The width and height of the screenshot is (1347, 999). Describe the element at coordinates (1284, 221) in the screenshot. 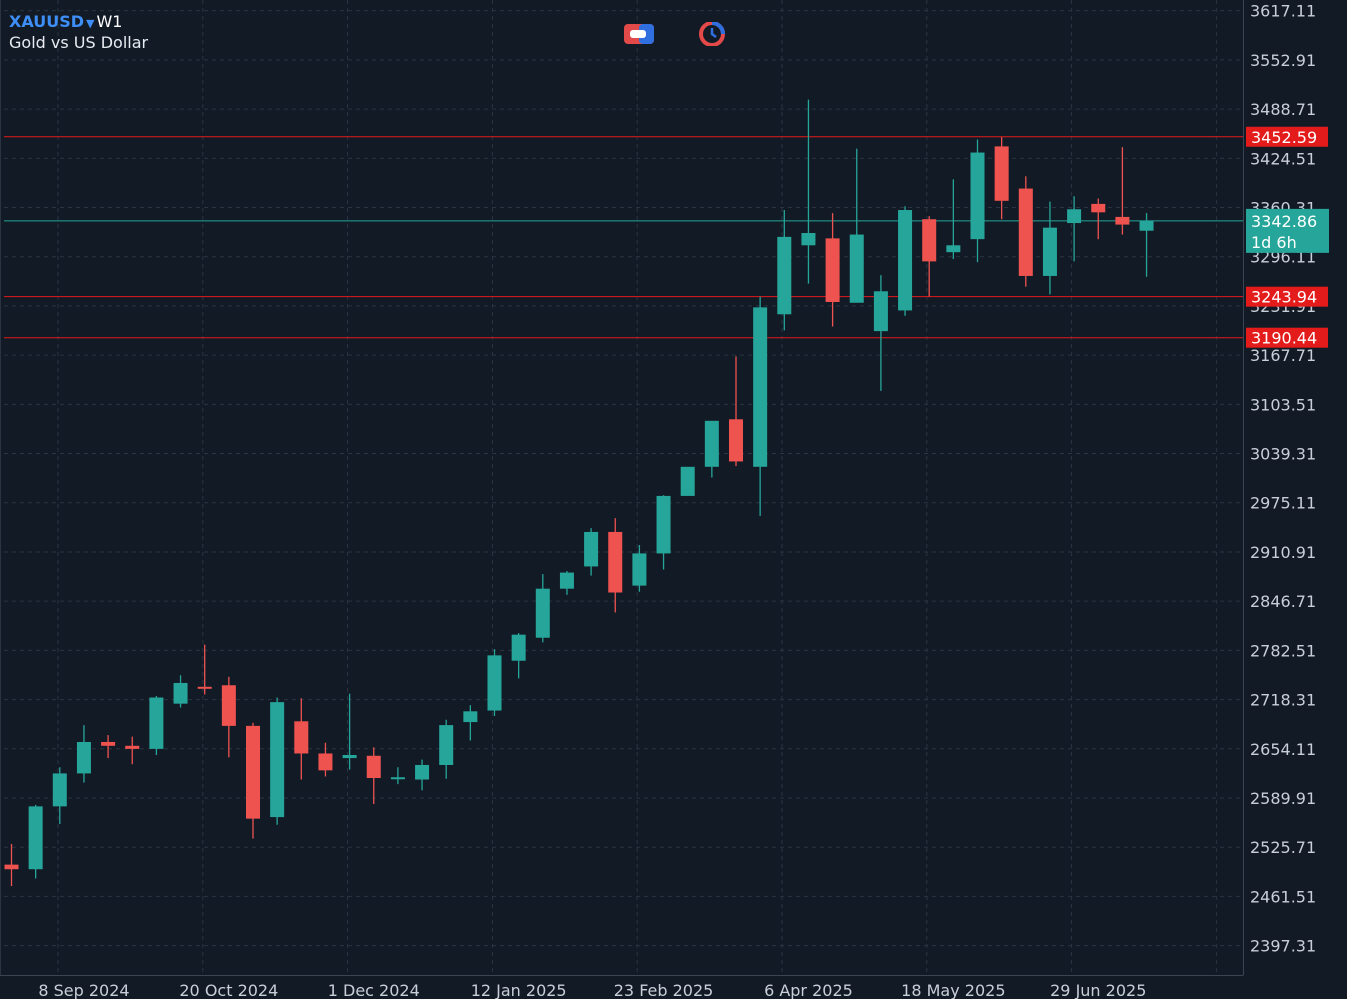

I see `current-price-tag-label: 3342.86` at that location.